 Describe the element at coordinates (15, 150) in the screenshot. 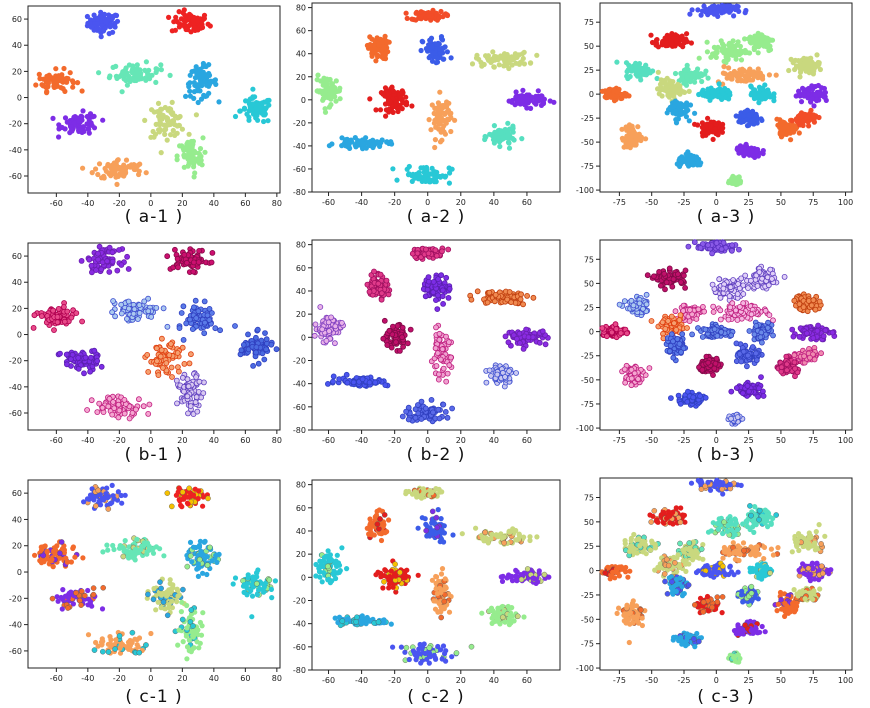

I see `y-tick-label: -40` at that location.